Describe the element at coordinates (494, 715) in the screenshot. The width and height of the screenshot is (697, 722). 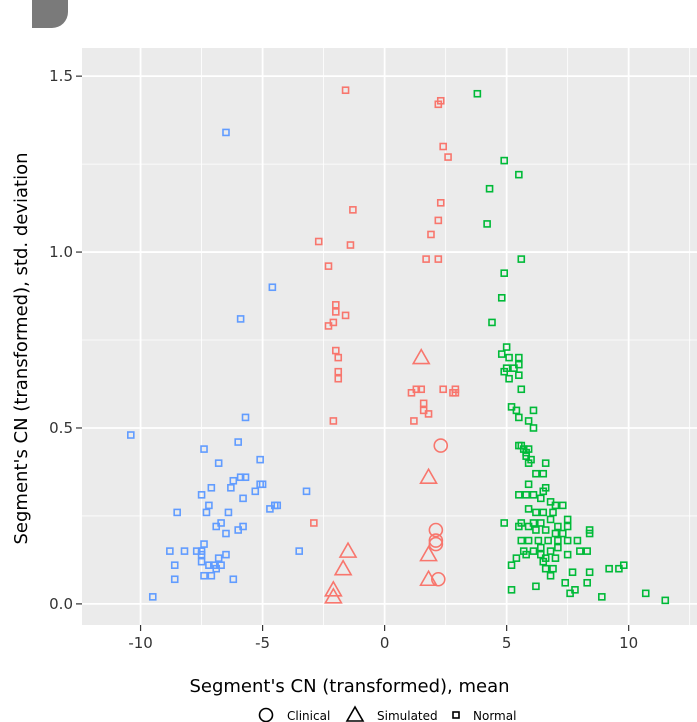
I see `legend-label: Normal` at that location.